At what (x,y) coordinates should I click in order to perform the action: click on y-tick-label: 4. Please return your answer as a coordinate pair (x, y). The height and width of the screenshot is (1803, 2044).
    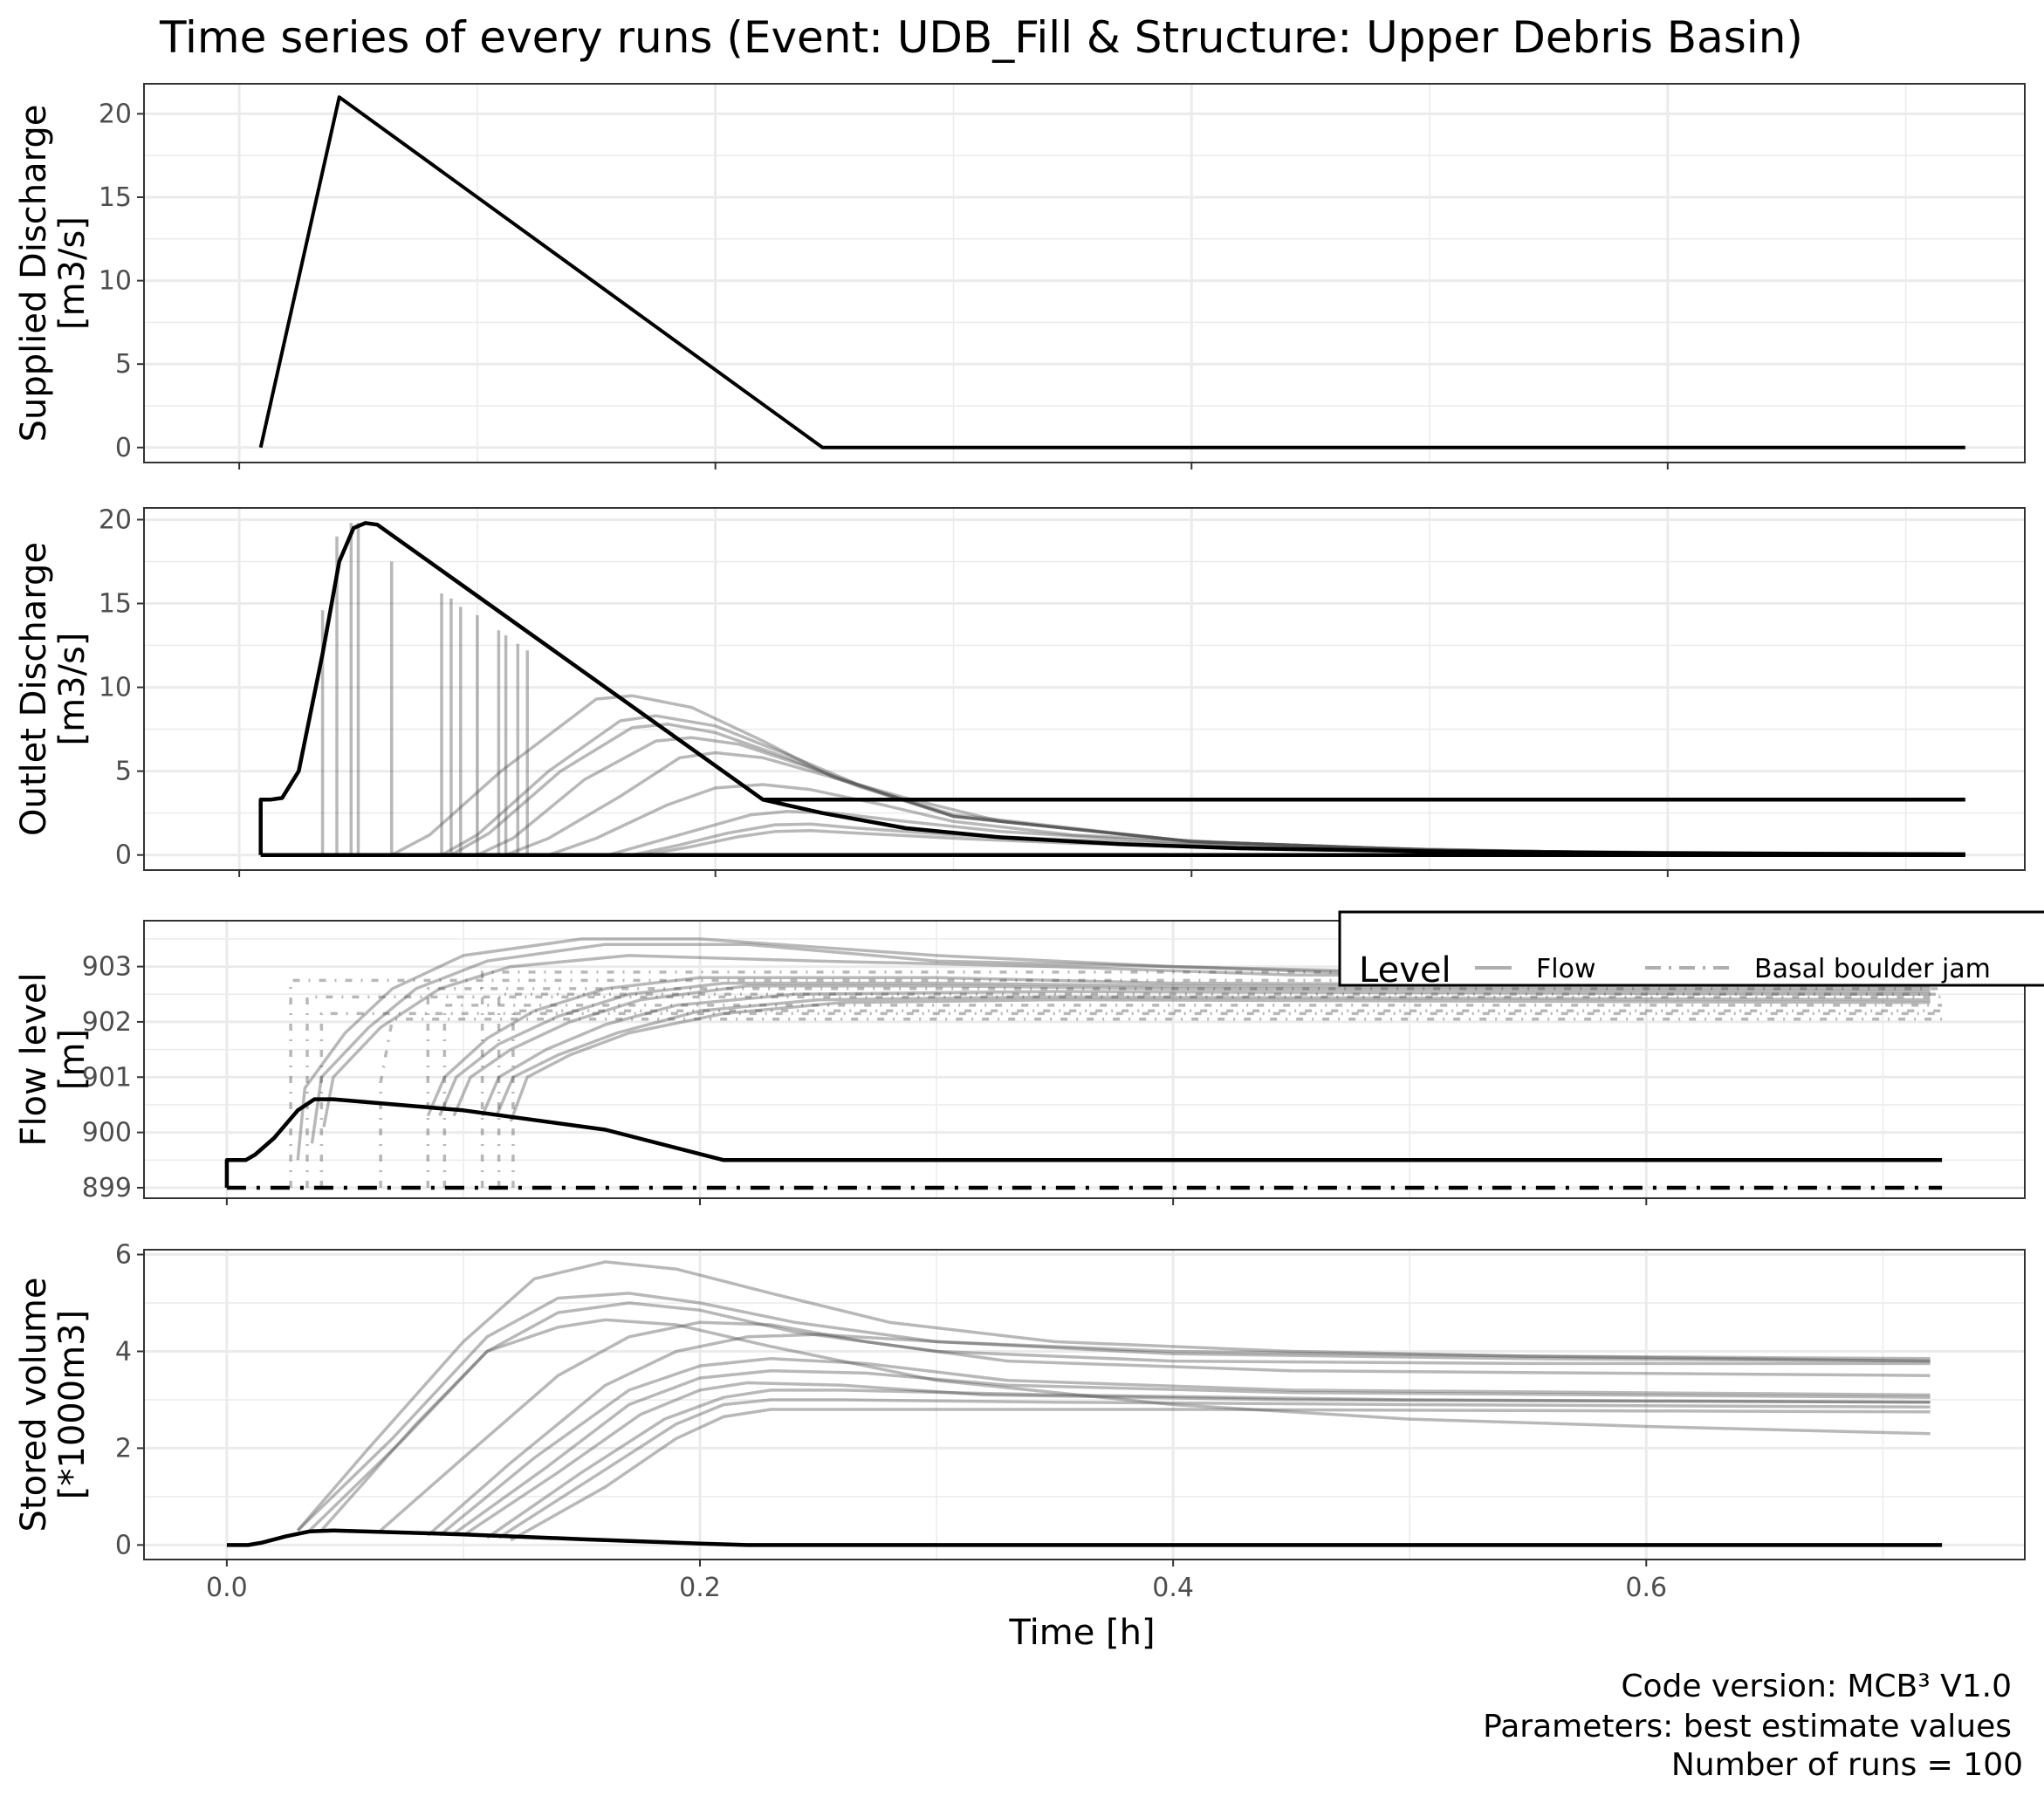
    Looking at the image, I should click on (123, 1351).